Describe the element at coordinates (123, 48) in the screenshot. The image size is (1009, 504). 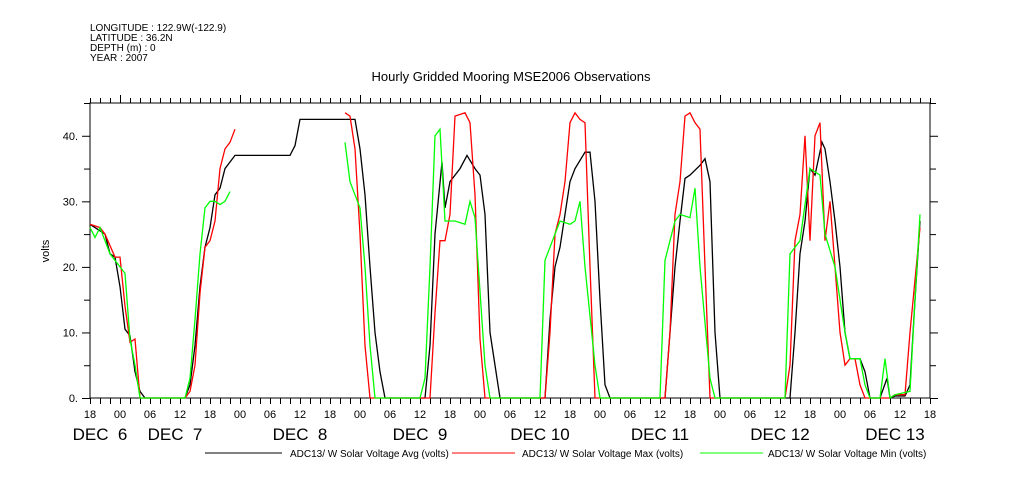
I see `meta-depth: DEPTH (m) : 0` at that location.